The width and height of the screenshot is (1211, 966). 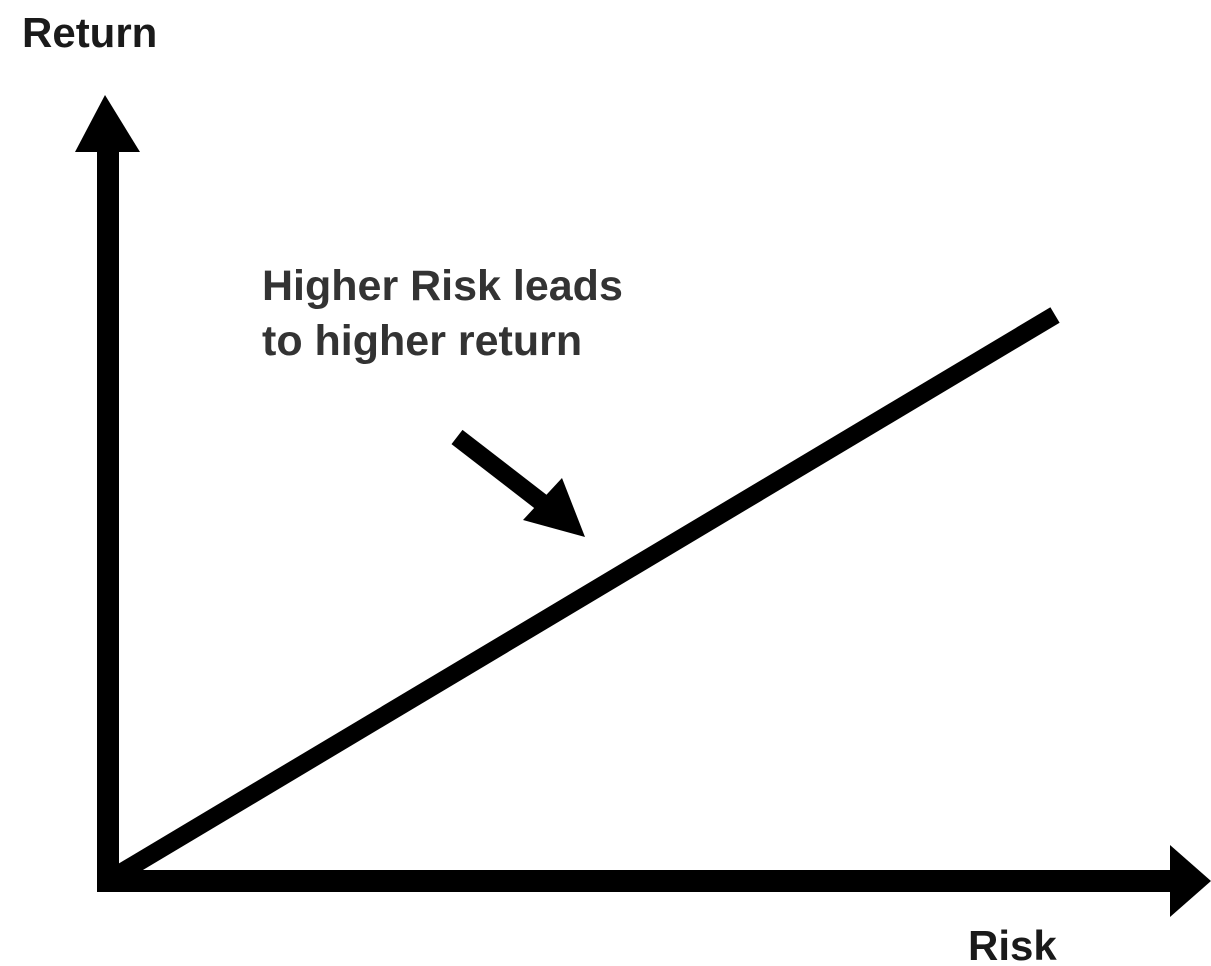 I want to click on annotation-line: to higher return, so click(x=422, y=341).